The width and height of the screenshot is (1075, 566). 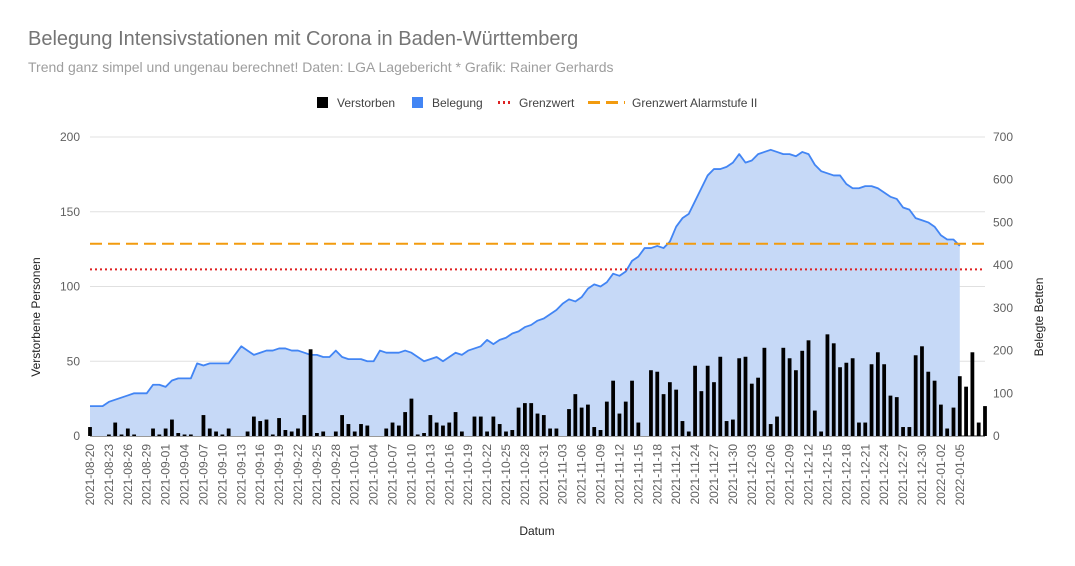 I want to click on y-right-tick-label: 600, so click(x=1003, y=180).